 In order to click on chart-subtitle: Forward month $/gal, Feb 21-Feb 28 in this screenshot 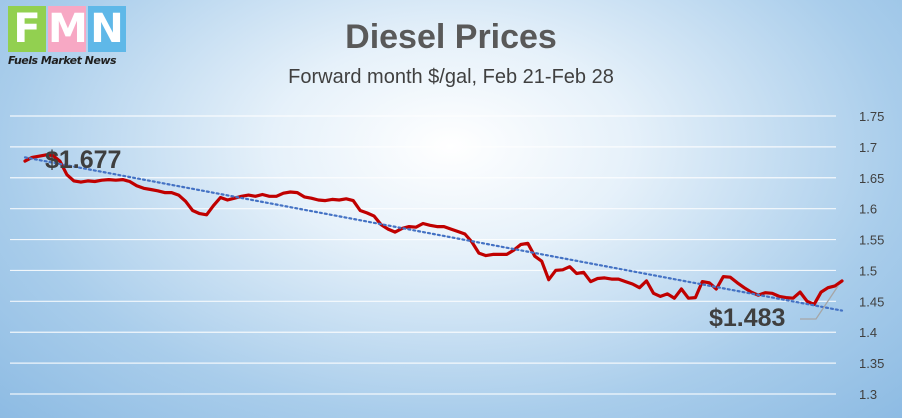, I will do `click(451, 77)`.